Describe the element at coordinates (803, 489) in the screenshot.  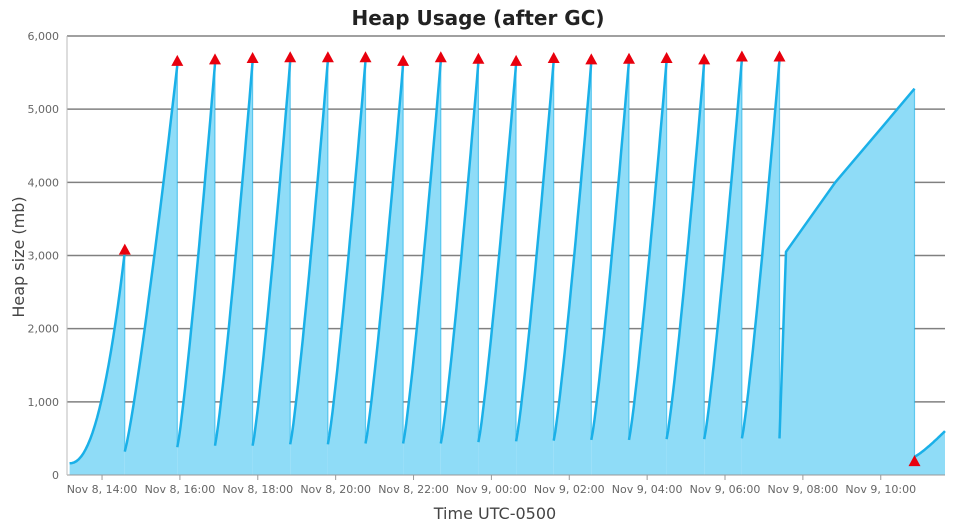
I see `x-tick-label: Nov 9, 08:00` at that location.